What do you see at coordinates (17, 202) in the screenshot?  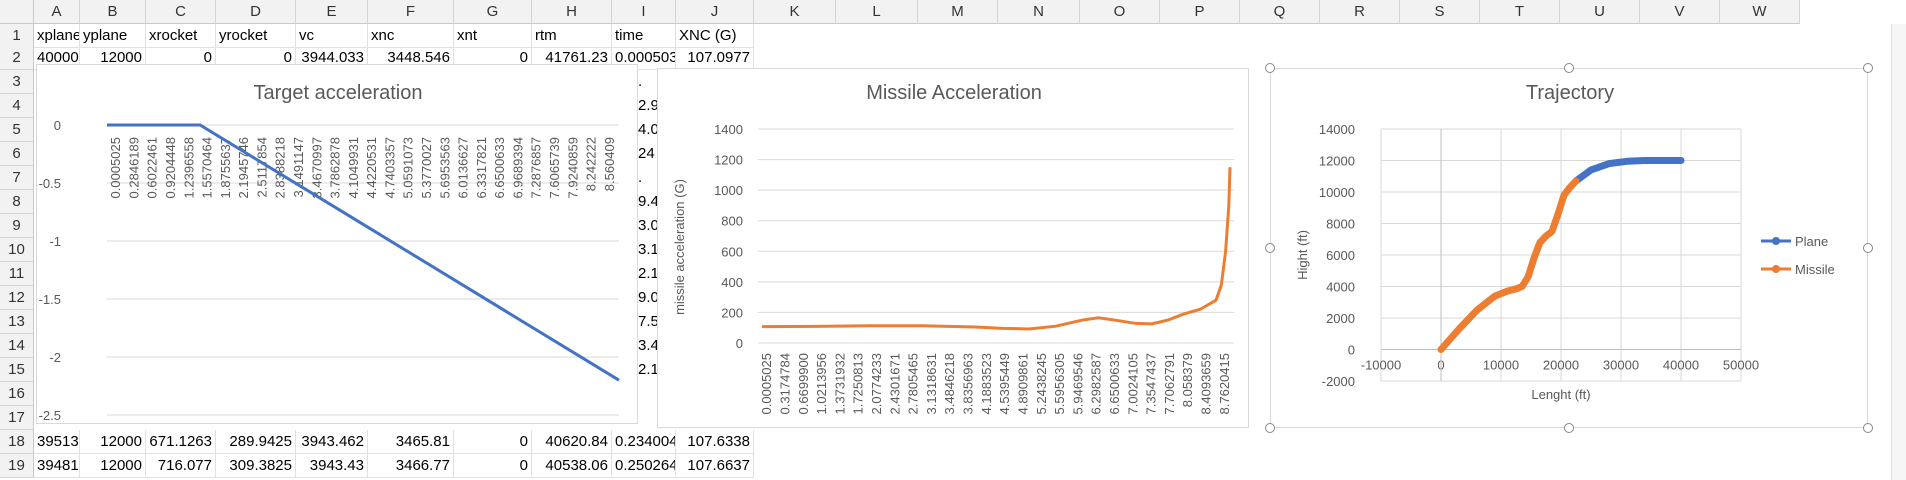 I see `row-header-8: 8` at bounding box center [17, 202].